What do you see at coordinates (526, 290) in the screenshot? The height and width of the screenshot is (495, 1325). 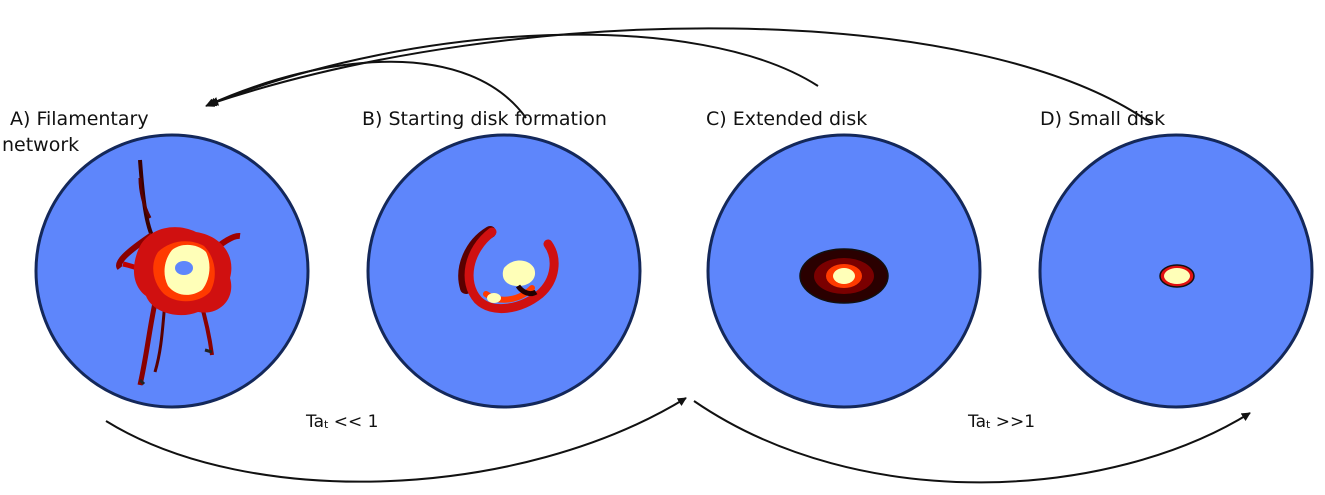 I see `disk-b-dark-spot` at bounding box center [526, 290].